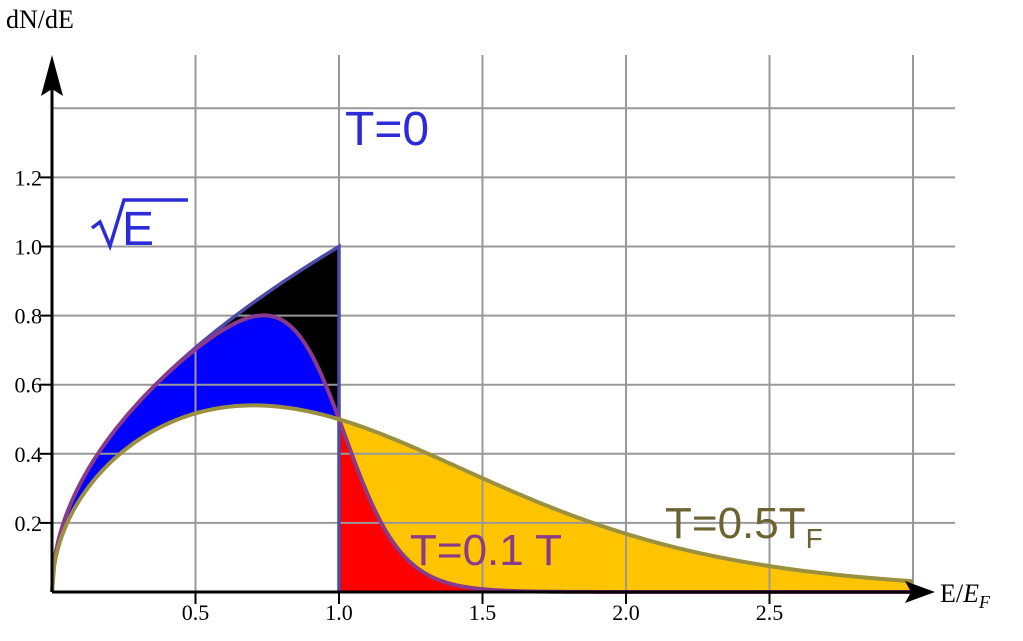  What do you see at coordinates (40, 19) in the screenshot?
I see `y-axis-label: dN/dE` at bounding box center [40, 19].